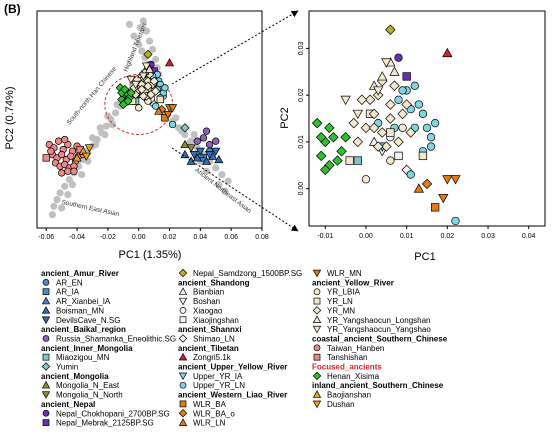  Describe the element at coordinates (183, 413) in the screenshot. I see `legend-symbol-wlr_ba_o` at that location.